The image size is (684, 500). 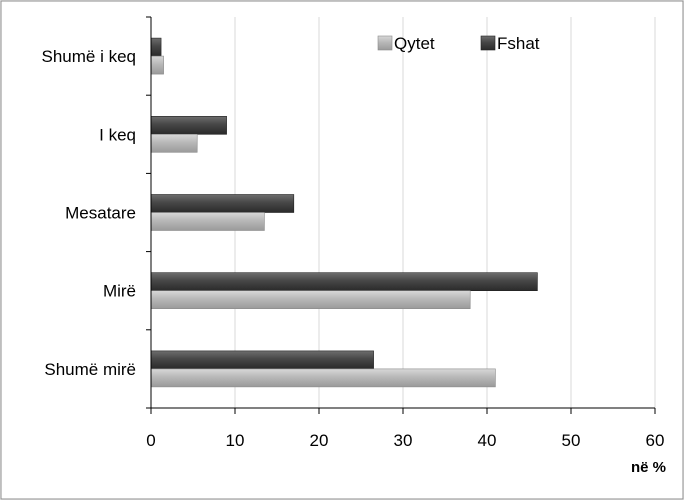 What do you see at coordinates (117, 134) in the screenshot?
I see `category-label: I keq` at bounding box center [117, 134].